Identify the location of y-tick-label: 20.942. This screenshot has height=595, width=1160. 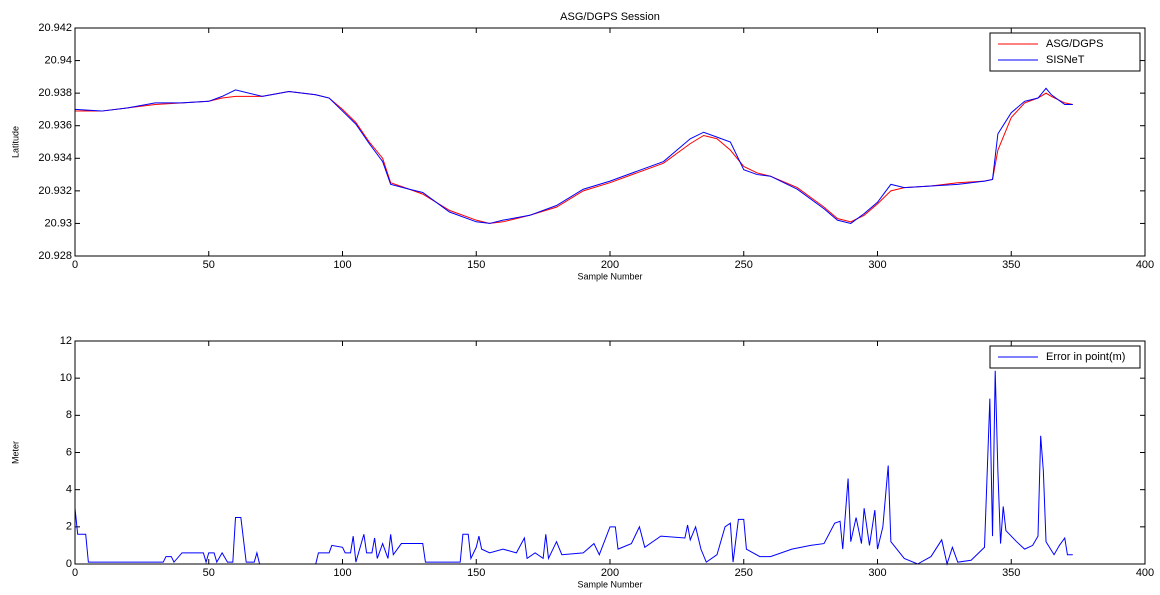
(55, 28).